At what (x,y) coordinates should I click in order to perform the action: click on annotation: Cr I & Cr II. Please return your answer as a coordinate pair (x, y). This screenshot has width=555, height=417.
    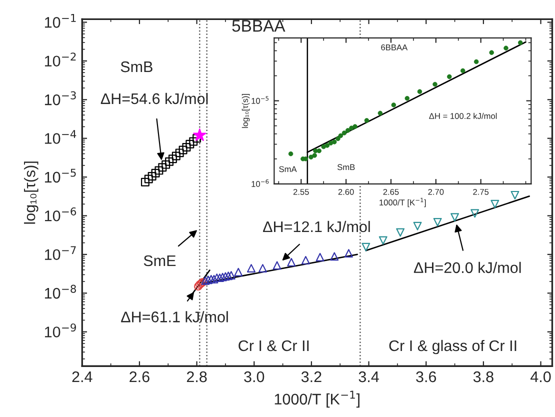
    Looking at the image, I should click on (273, 346).